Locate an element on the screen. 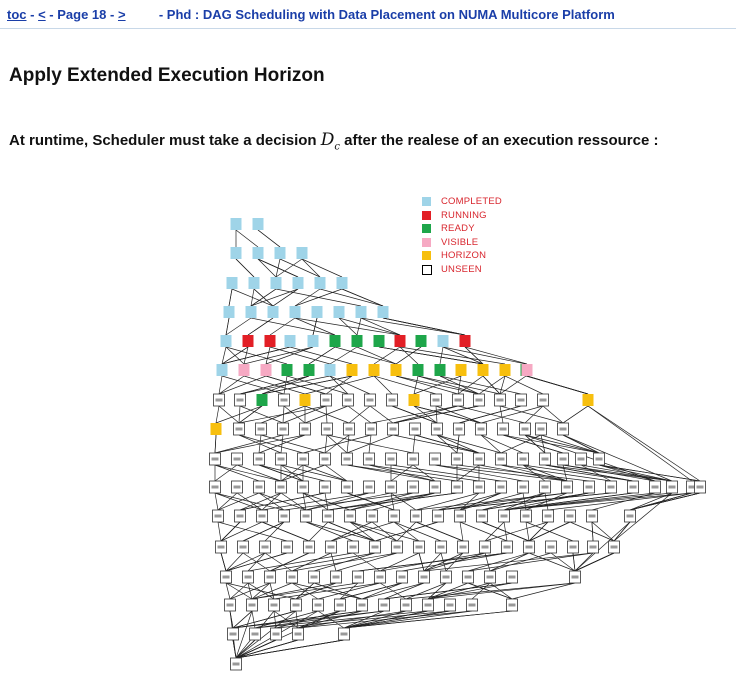  visible-task is located at coordinates (244, 370).